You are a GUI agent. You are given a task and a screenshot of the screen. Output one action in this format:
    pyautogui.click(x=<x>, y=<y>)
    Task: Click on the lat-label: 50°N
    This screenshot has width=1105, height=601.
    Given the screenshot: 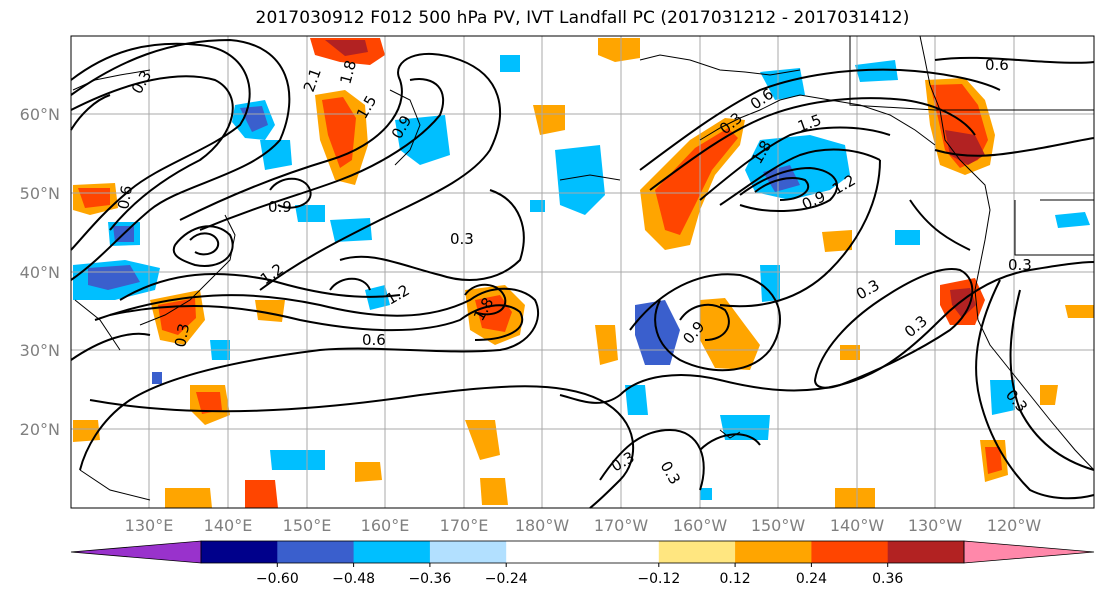 What is the action you would take?
    pyautogui.click(x=40, y=193)
    